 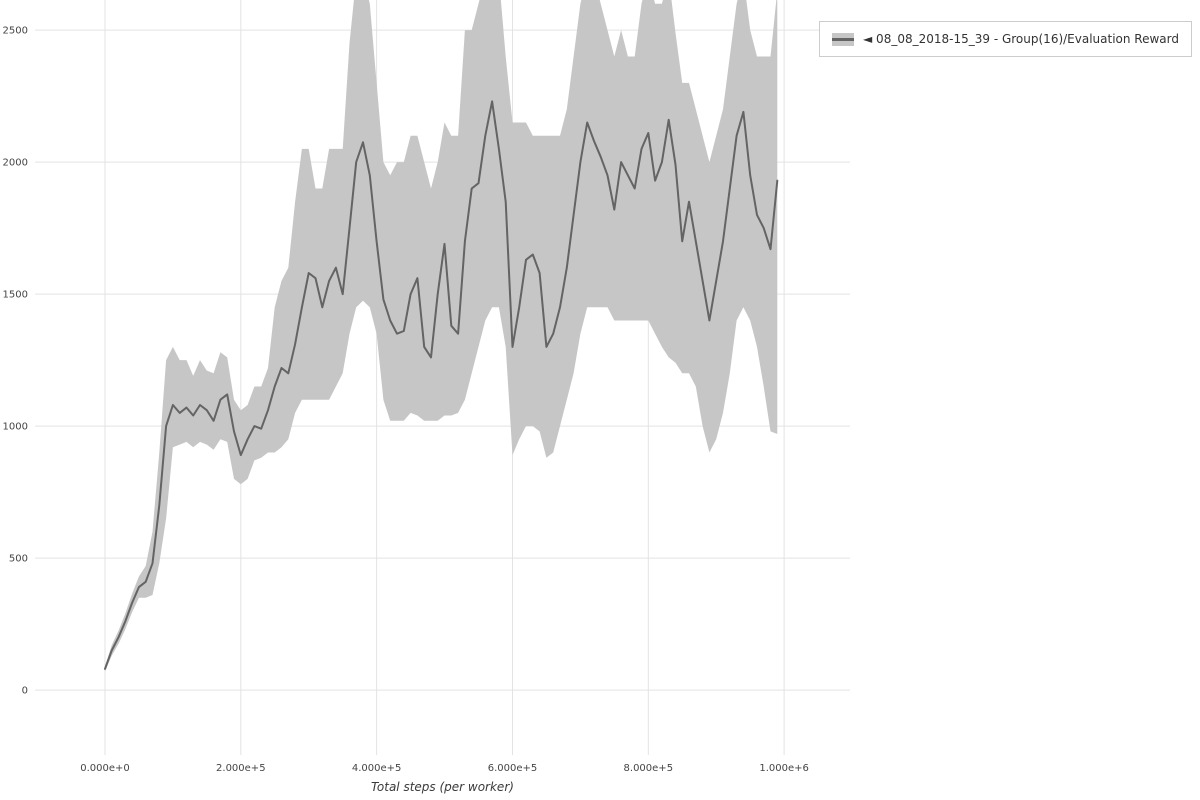 I want to click on line-band-swatch-icon, so click(x=843, y=39).